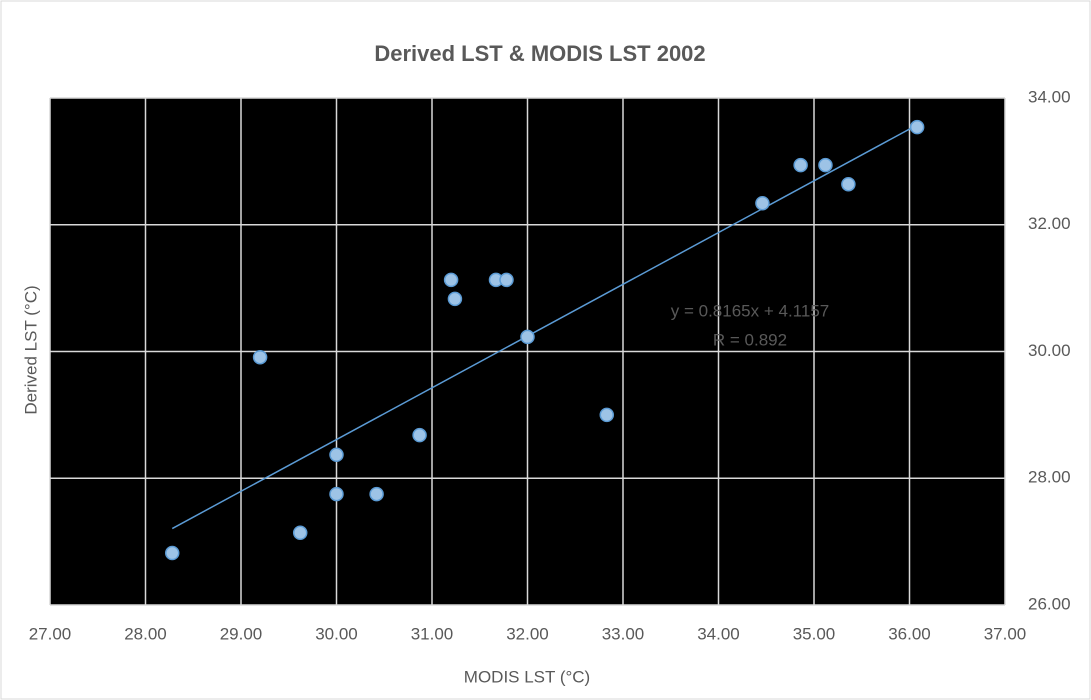  I want to click on x-tick-label: 27.00, so click(50, 633).